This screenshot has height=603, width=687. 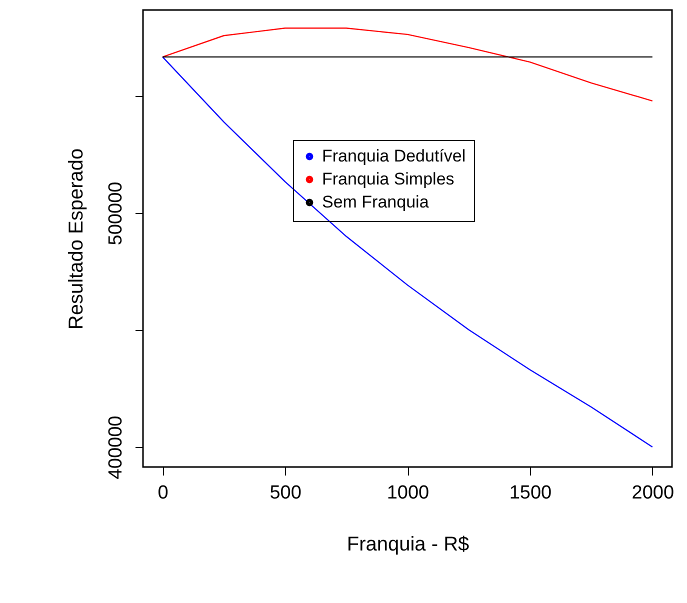 I want to click on x-tick-label: 0, so click(x=163, y=493).